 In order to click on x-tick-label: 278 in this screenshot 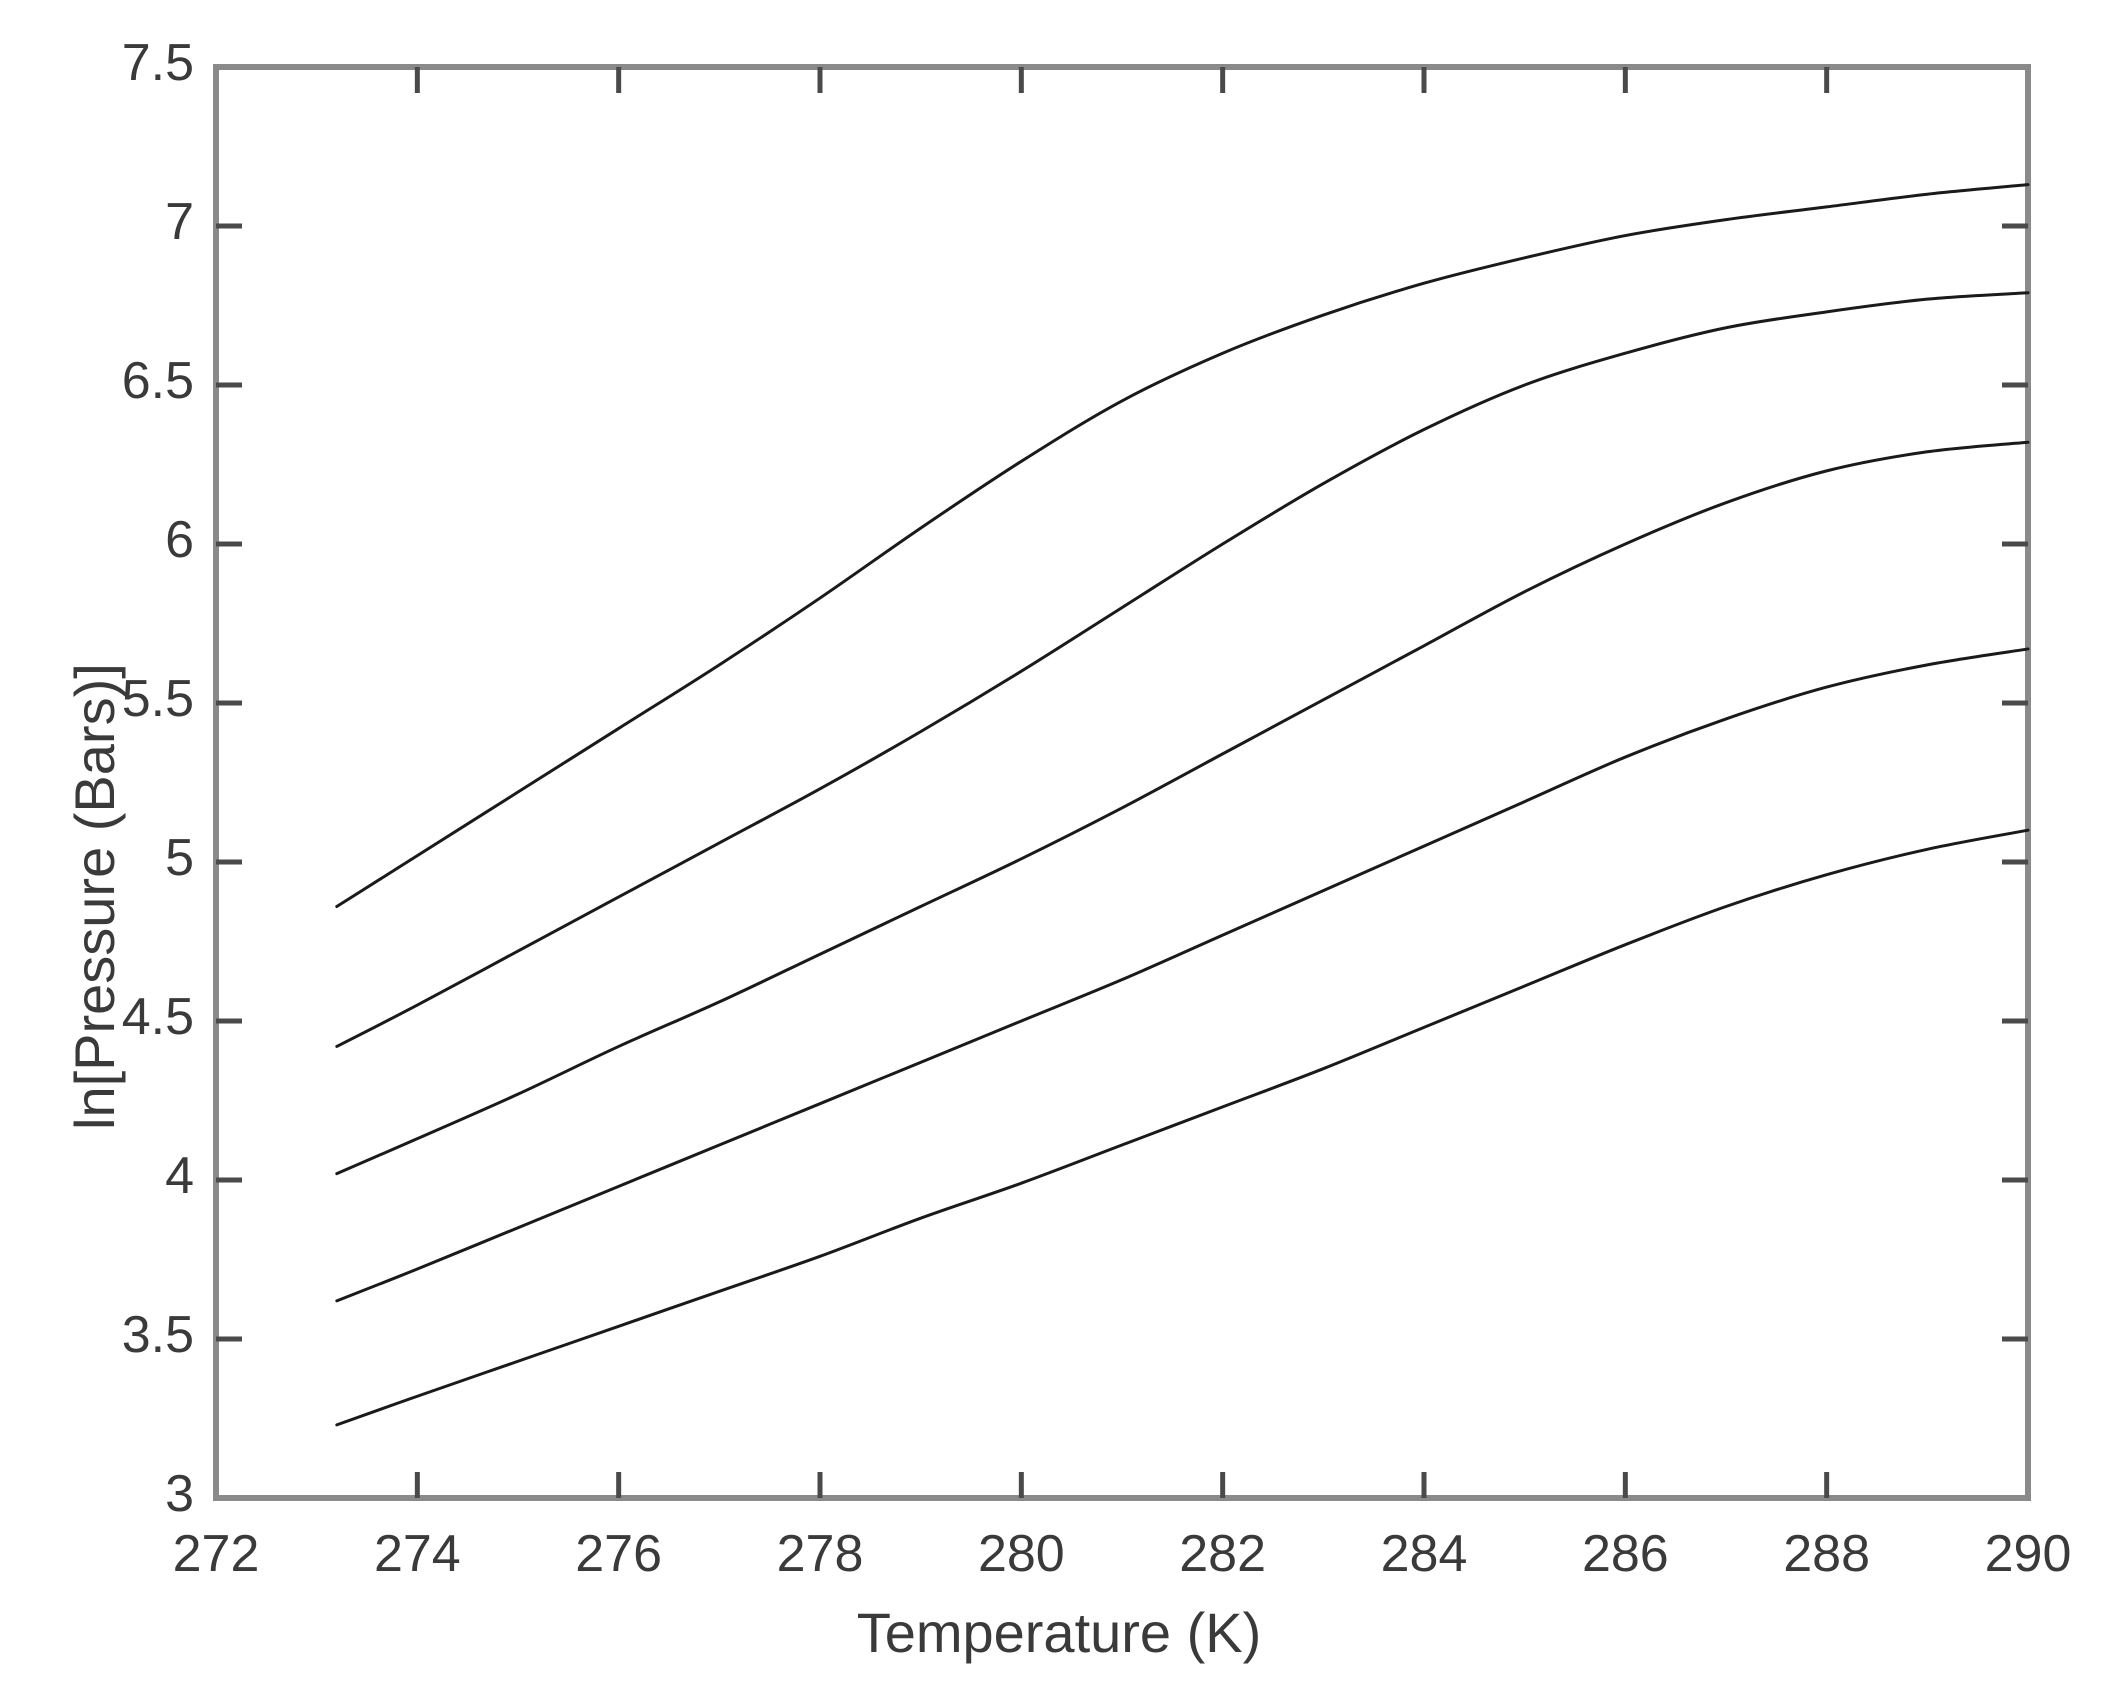, I will do `click(820, 1554)`.